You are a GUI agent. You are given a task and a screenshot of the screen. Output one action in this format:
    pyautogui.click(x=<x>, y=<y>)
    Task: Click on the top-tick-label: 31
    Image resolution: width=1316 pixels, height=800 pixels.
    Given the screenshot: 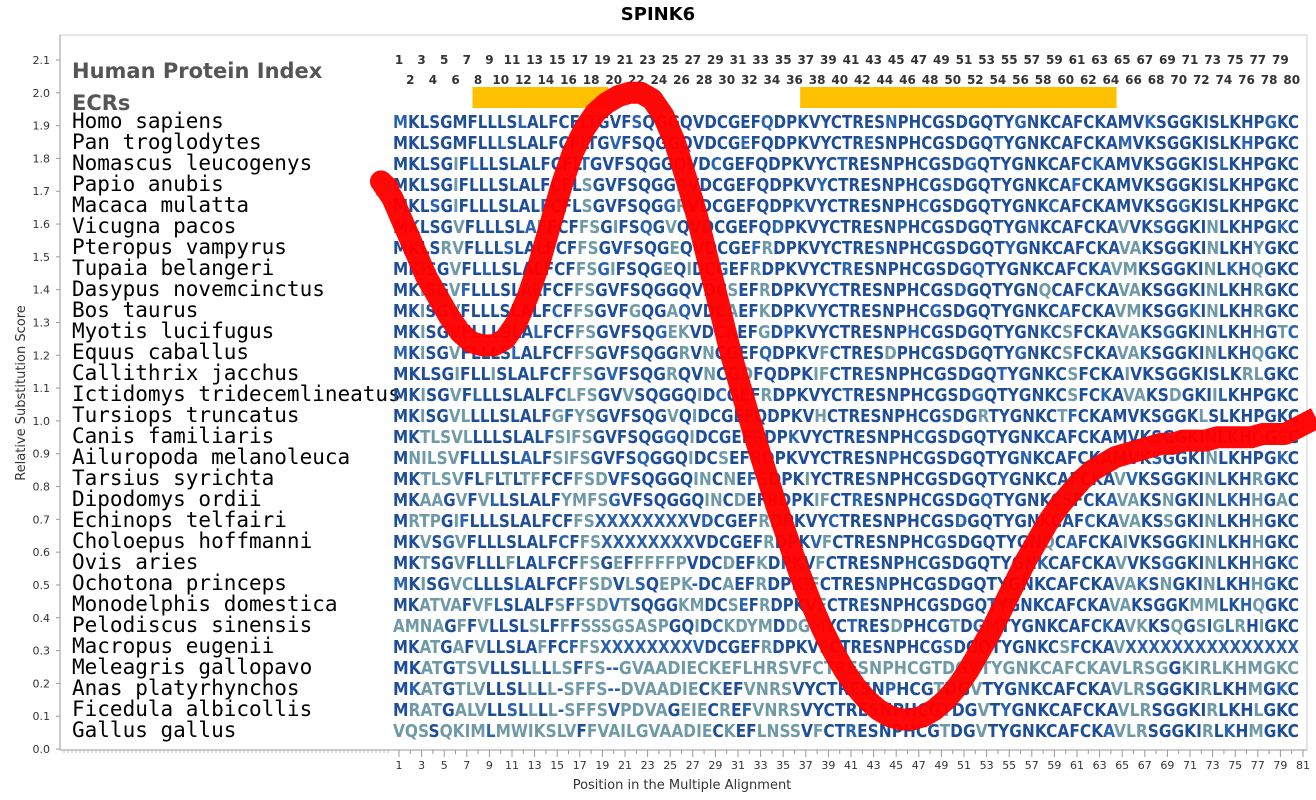 What is the action you would take?
    pyautogui.click(x=738, y=60)
    